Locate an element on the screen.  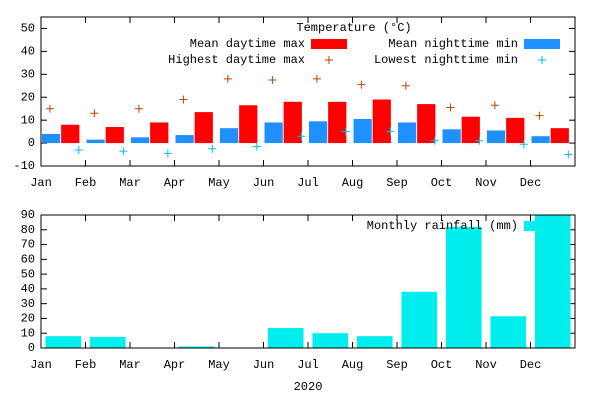
y-tick-label: 70 is located at coordinates (28, 245).